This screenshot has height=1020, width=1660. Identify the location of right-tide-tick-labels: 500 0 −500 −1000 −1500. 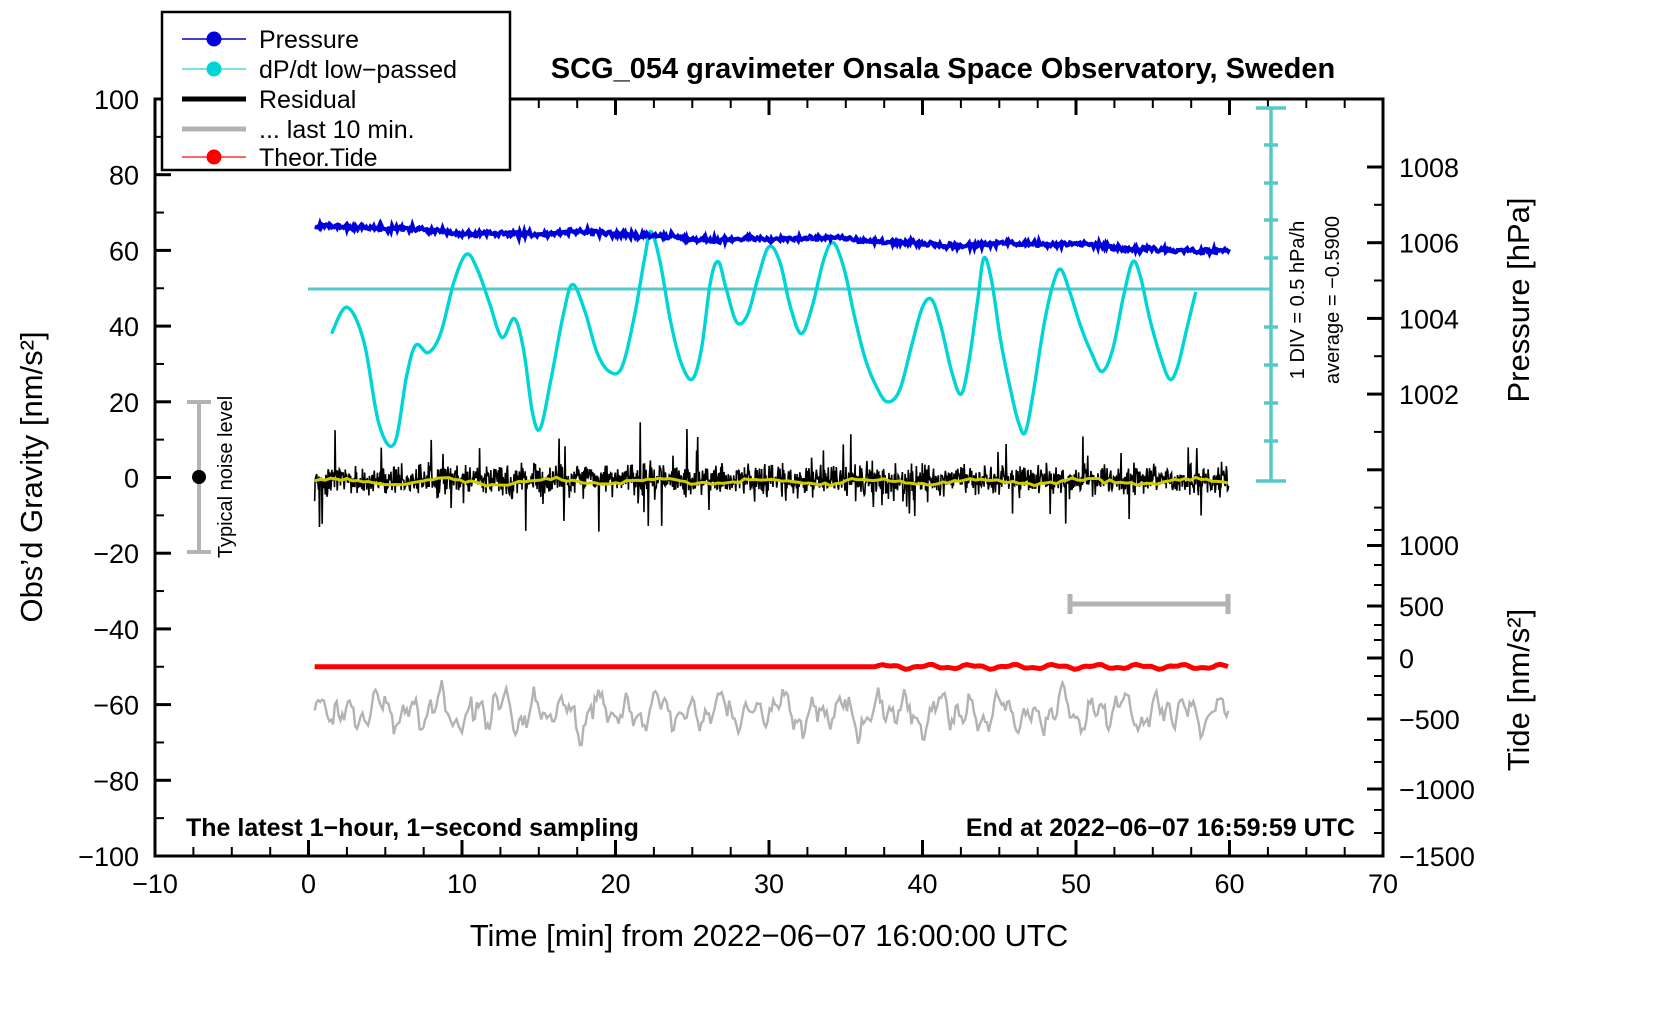
(1437, 732).